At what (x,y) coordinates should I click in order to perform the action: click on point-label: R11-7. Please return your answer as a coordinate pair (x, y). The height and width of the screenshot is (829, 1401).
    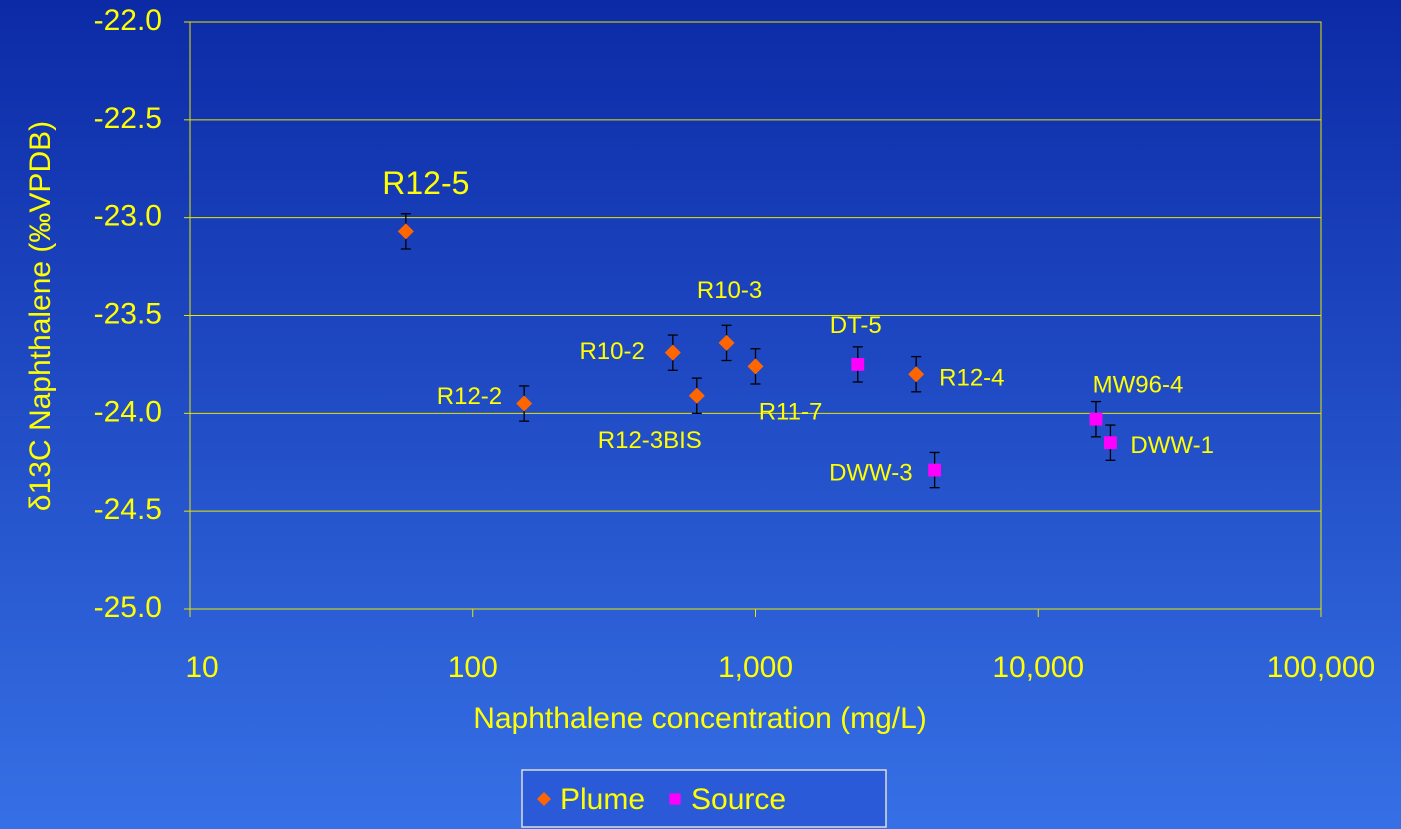
    Looking at the image, I should click on (791, 412).